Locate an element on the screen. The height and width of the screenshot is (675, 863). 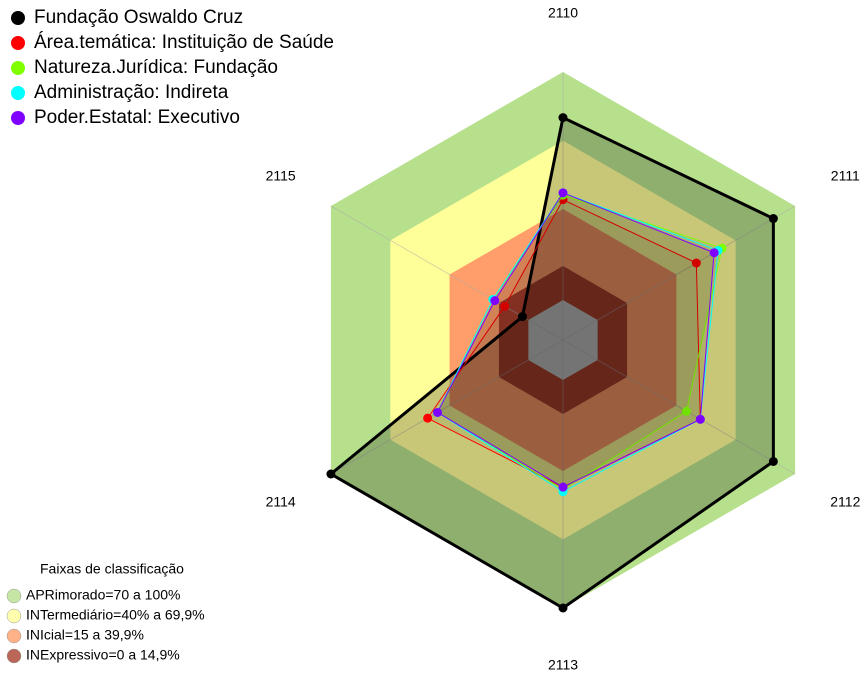
band-legend-label: INTermediário=40% a 69,9% is located at coordinates (115, 615).